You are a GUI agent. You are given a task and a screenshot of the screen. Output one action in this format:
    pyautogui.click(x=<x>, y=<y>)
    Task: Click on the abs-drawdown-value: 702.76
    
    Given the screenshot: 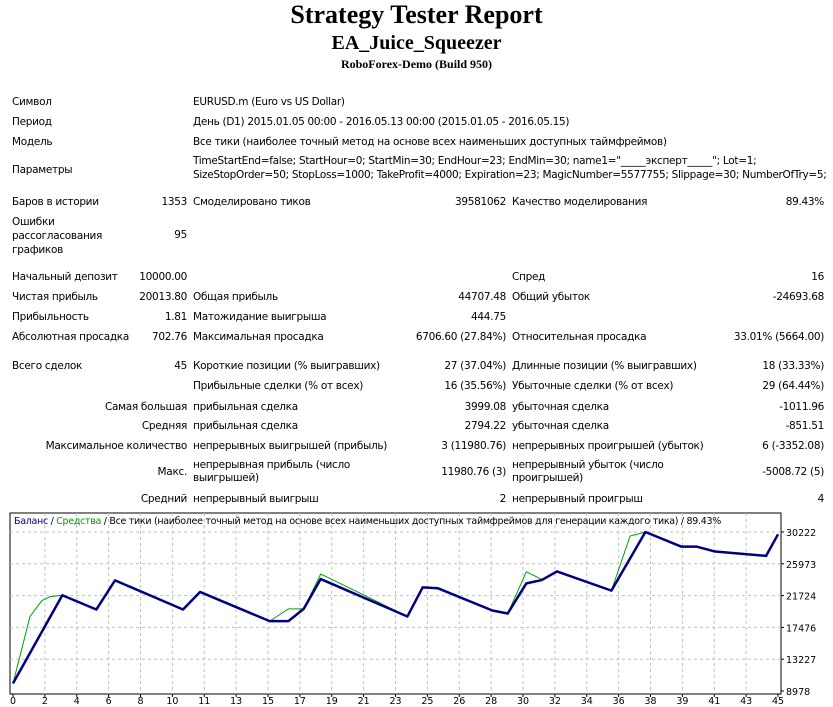 What is the action you would take?
    pyautogui.click(x=169, y=337)
    